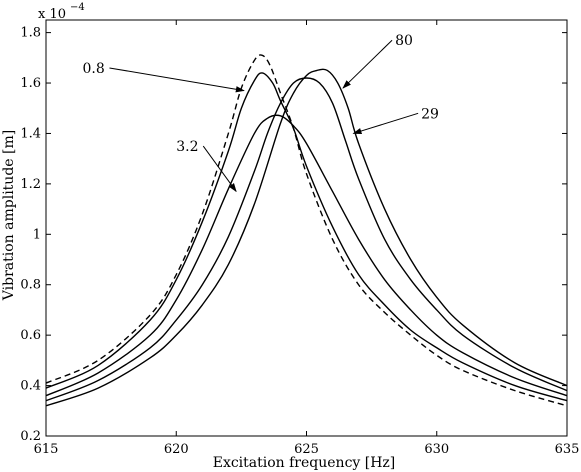  I want to click on y-tick-label: 1.2, so click(30, 184).